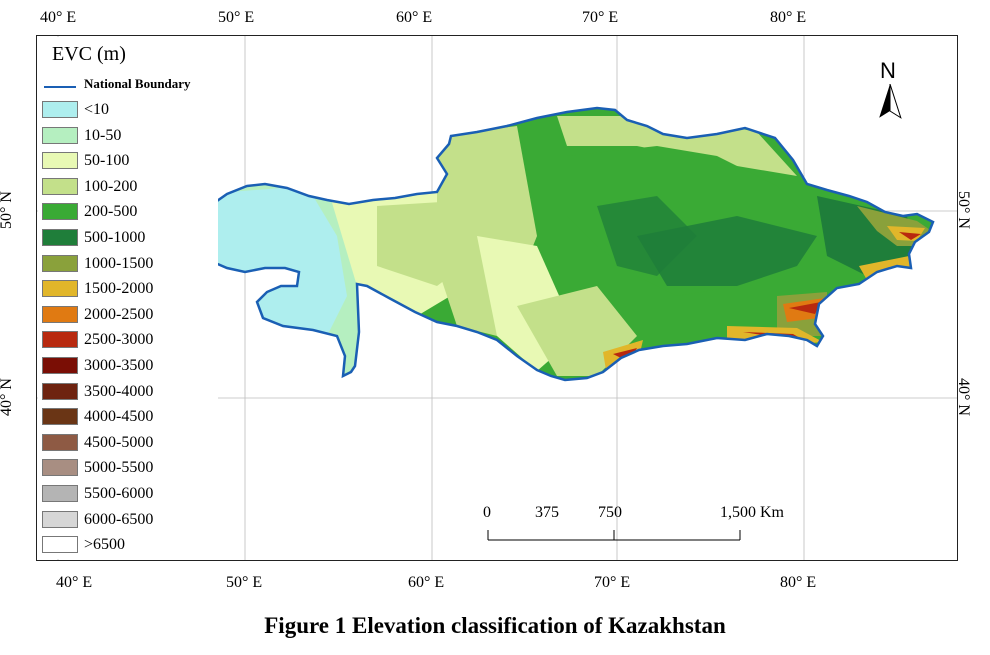 This screenshot has height=655, width=990. I want to click on lon-label-bottom-60: 60° E, so click(426, 582).